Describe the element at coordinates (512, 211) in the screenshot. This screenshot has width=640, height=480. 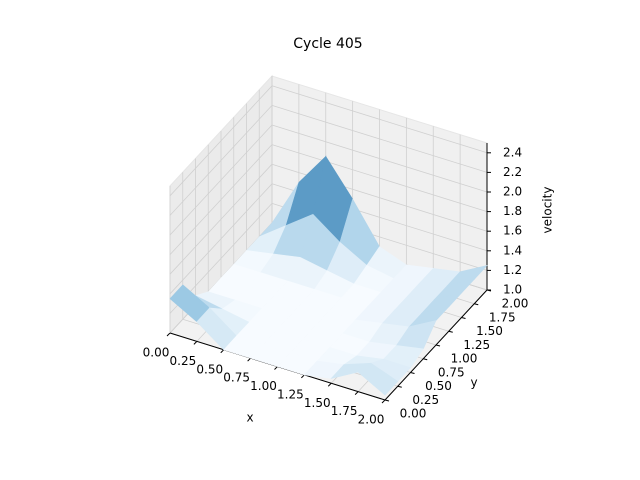
I see `z-tick-label: 1.8` at that location.